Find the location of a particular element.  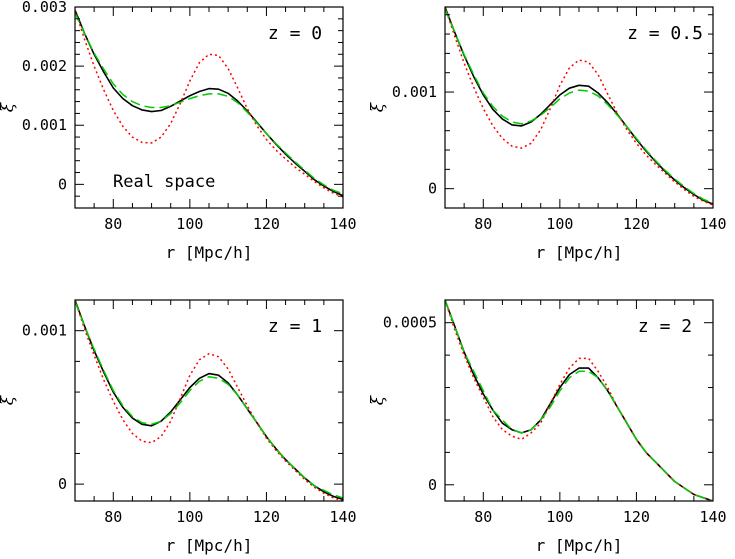

panel-label: z = 0 is located at coordinates (295, 33).